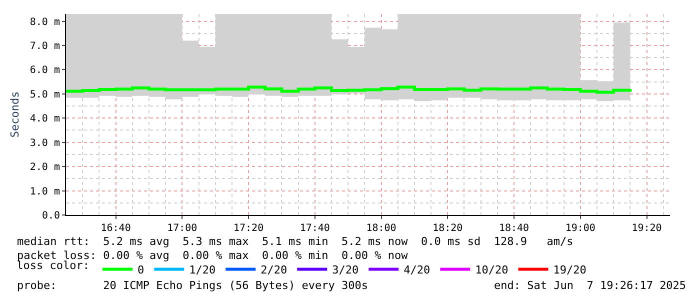 This screenshot has height=297, width=697. I want to click on y-tick-label: 6.0 m, so click(45, 70).